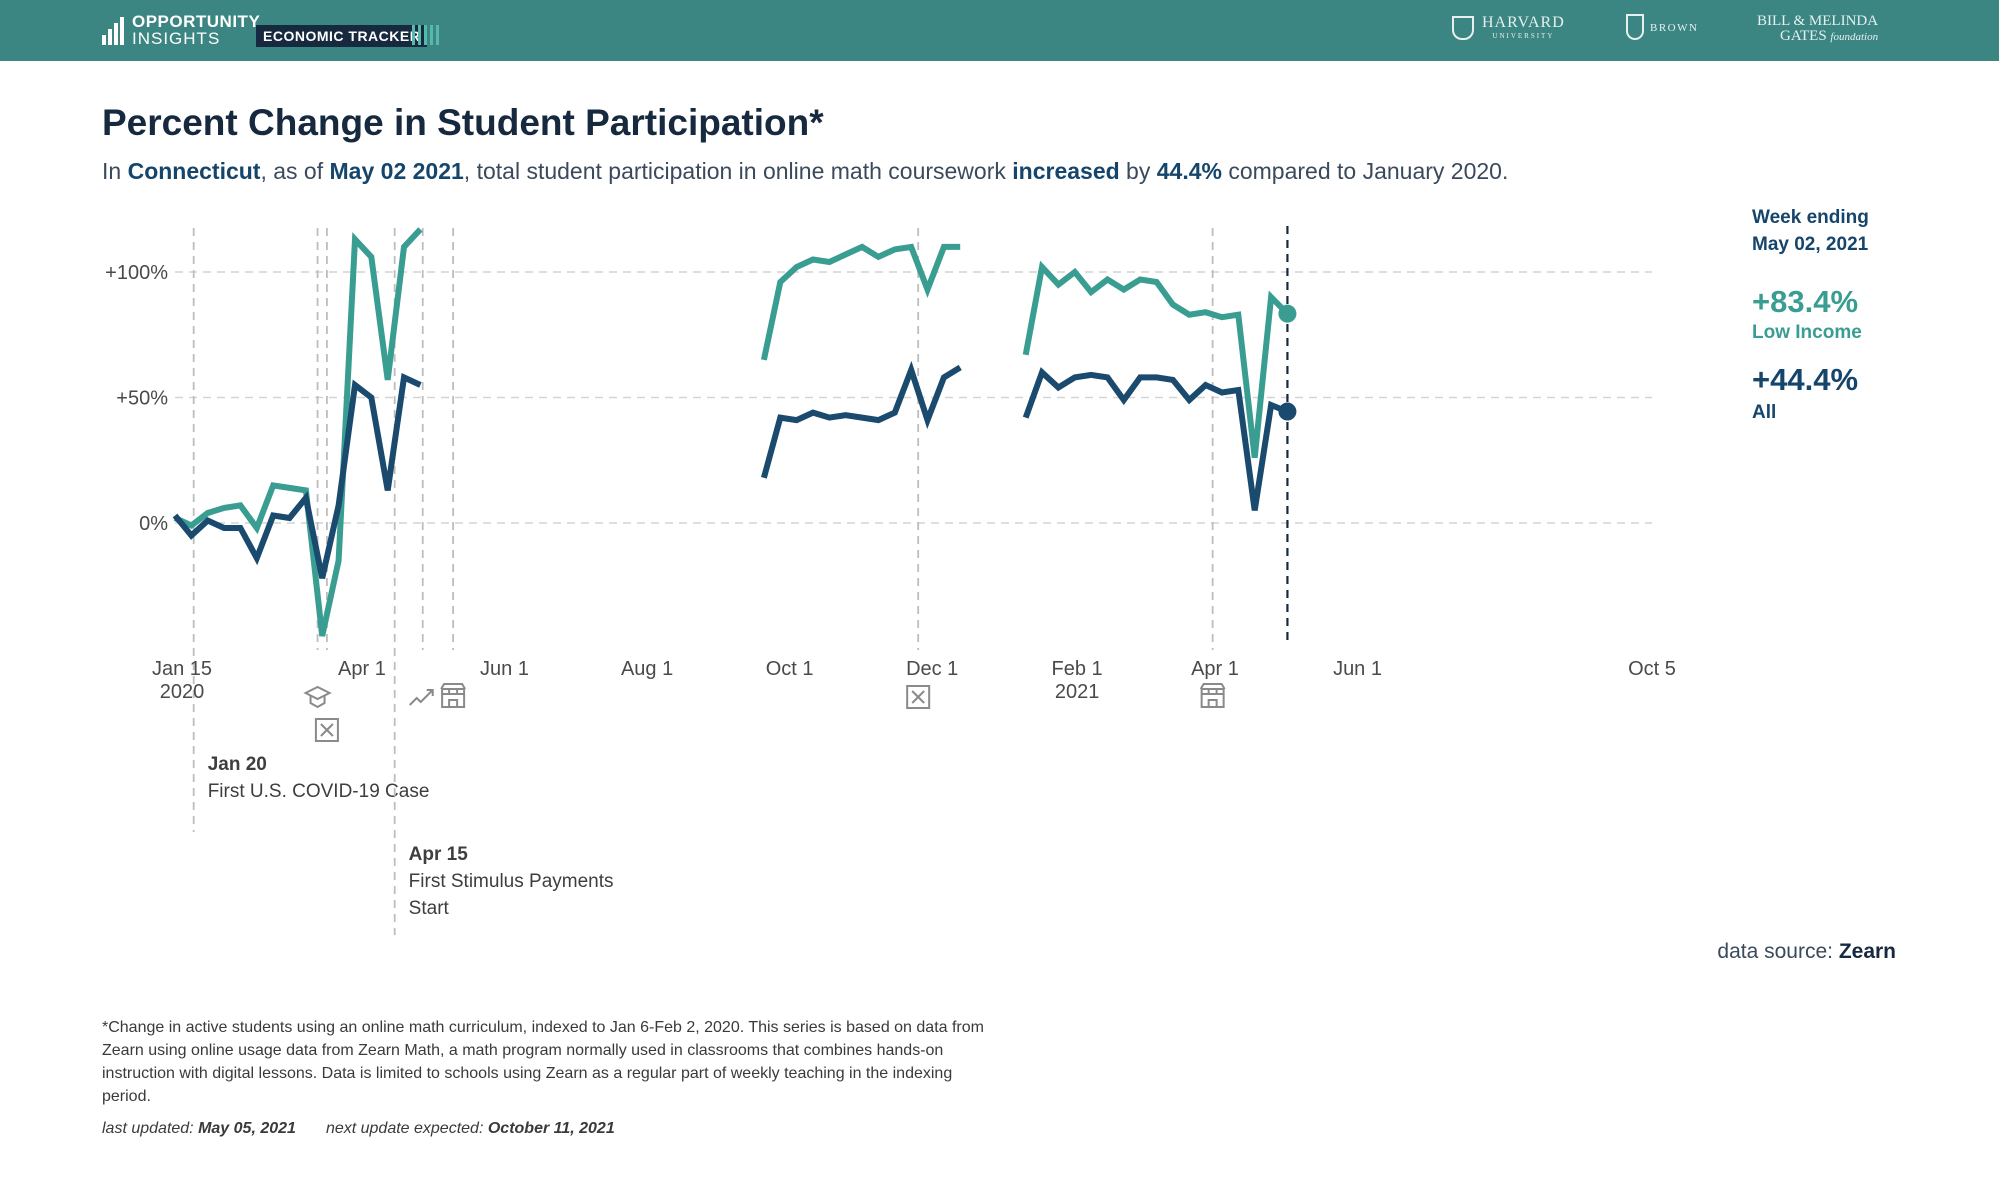 This screenshot has width=1999, height=1186. What do you see at coordinates (1077, 692) in the screenshot?
I see `x-tick-year-label: 2021` at bounding box center [1077, 692].